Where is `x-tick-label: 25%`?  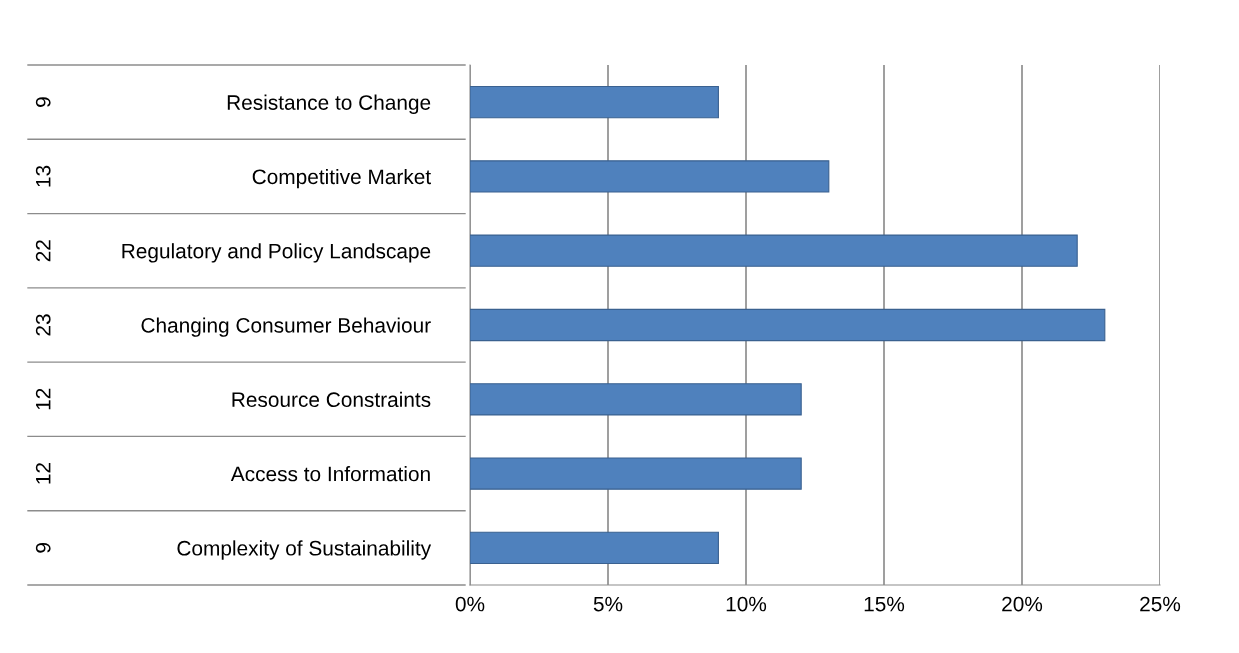 x-tick-label: 25% is located at coordinates (1160, 604).